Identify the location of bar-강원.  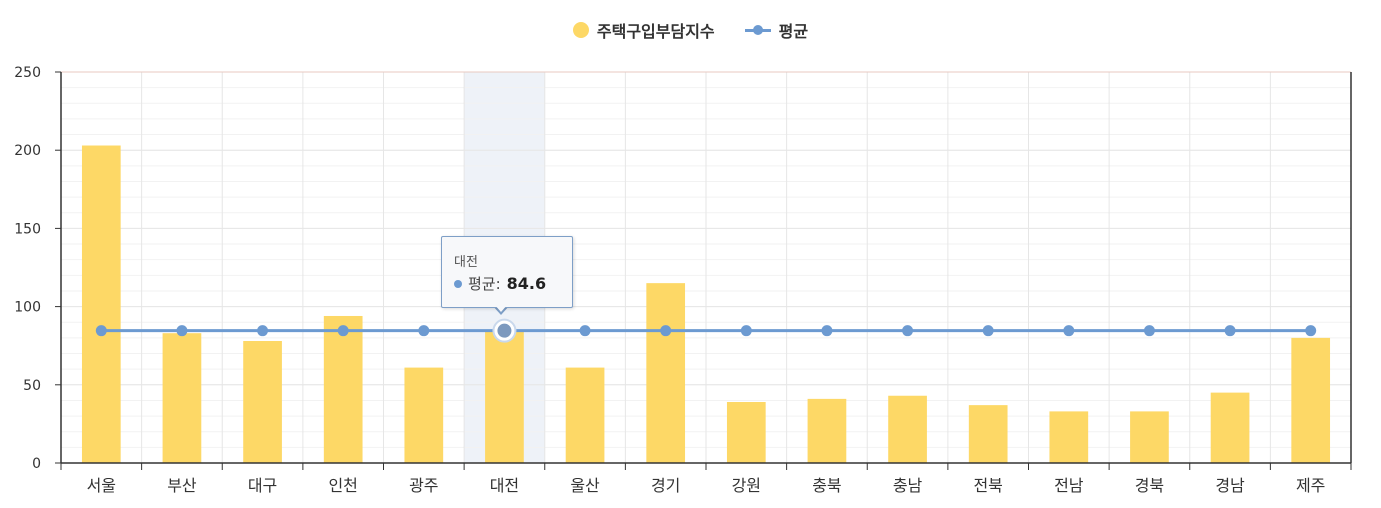
(746, 432).